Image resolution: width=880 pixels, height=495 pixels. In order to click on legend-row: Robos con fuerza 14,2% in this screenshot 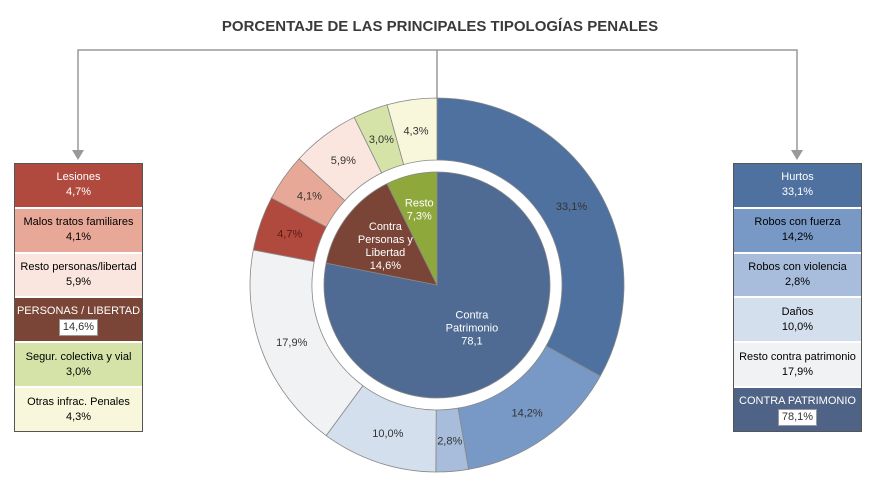, I will do `click(797, 229)`.